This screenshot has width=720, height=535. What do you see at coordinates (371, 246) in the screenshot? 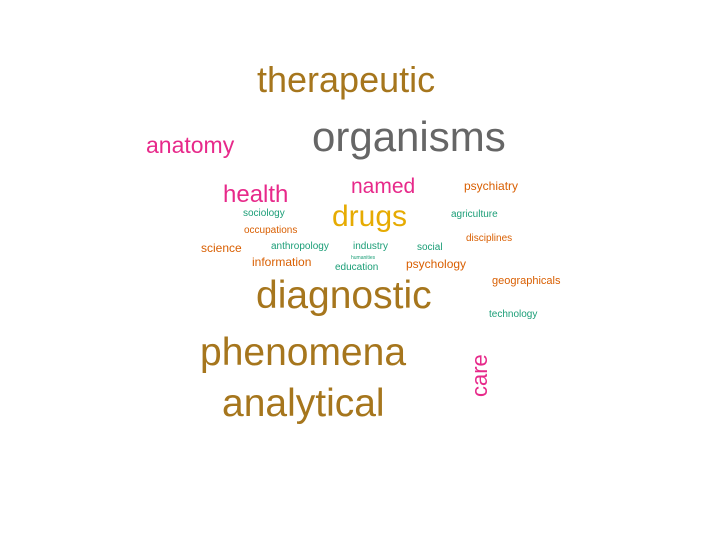
I see `word-industry: industry` at bounding box center [371, 246].